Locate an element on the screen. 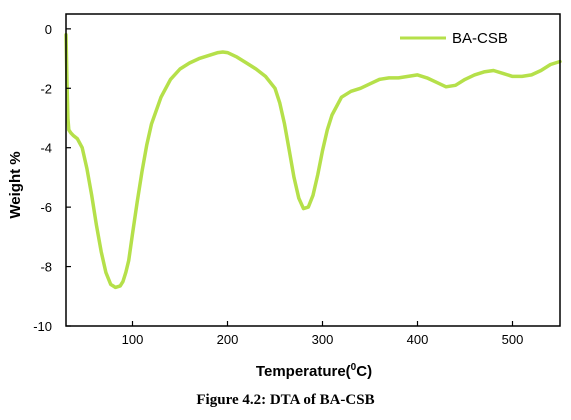 This screenshot has width=571, height=420. y-tick-label: -8 is located at coordinates (46, 267).